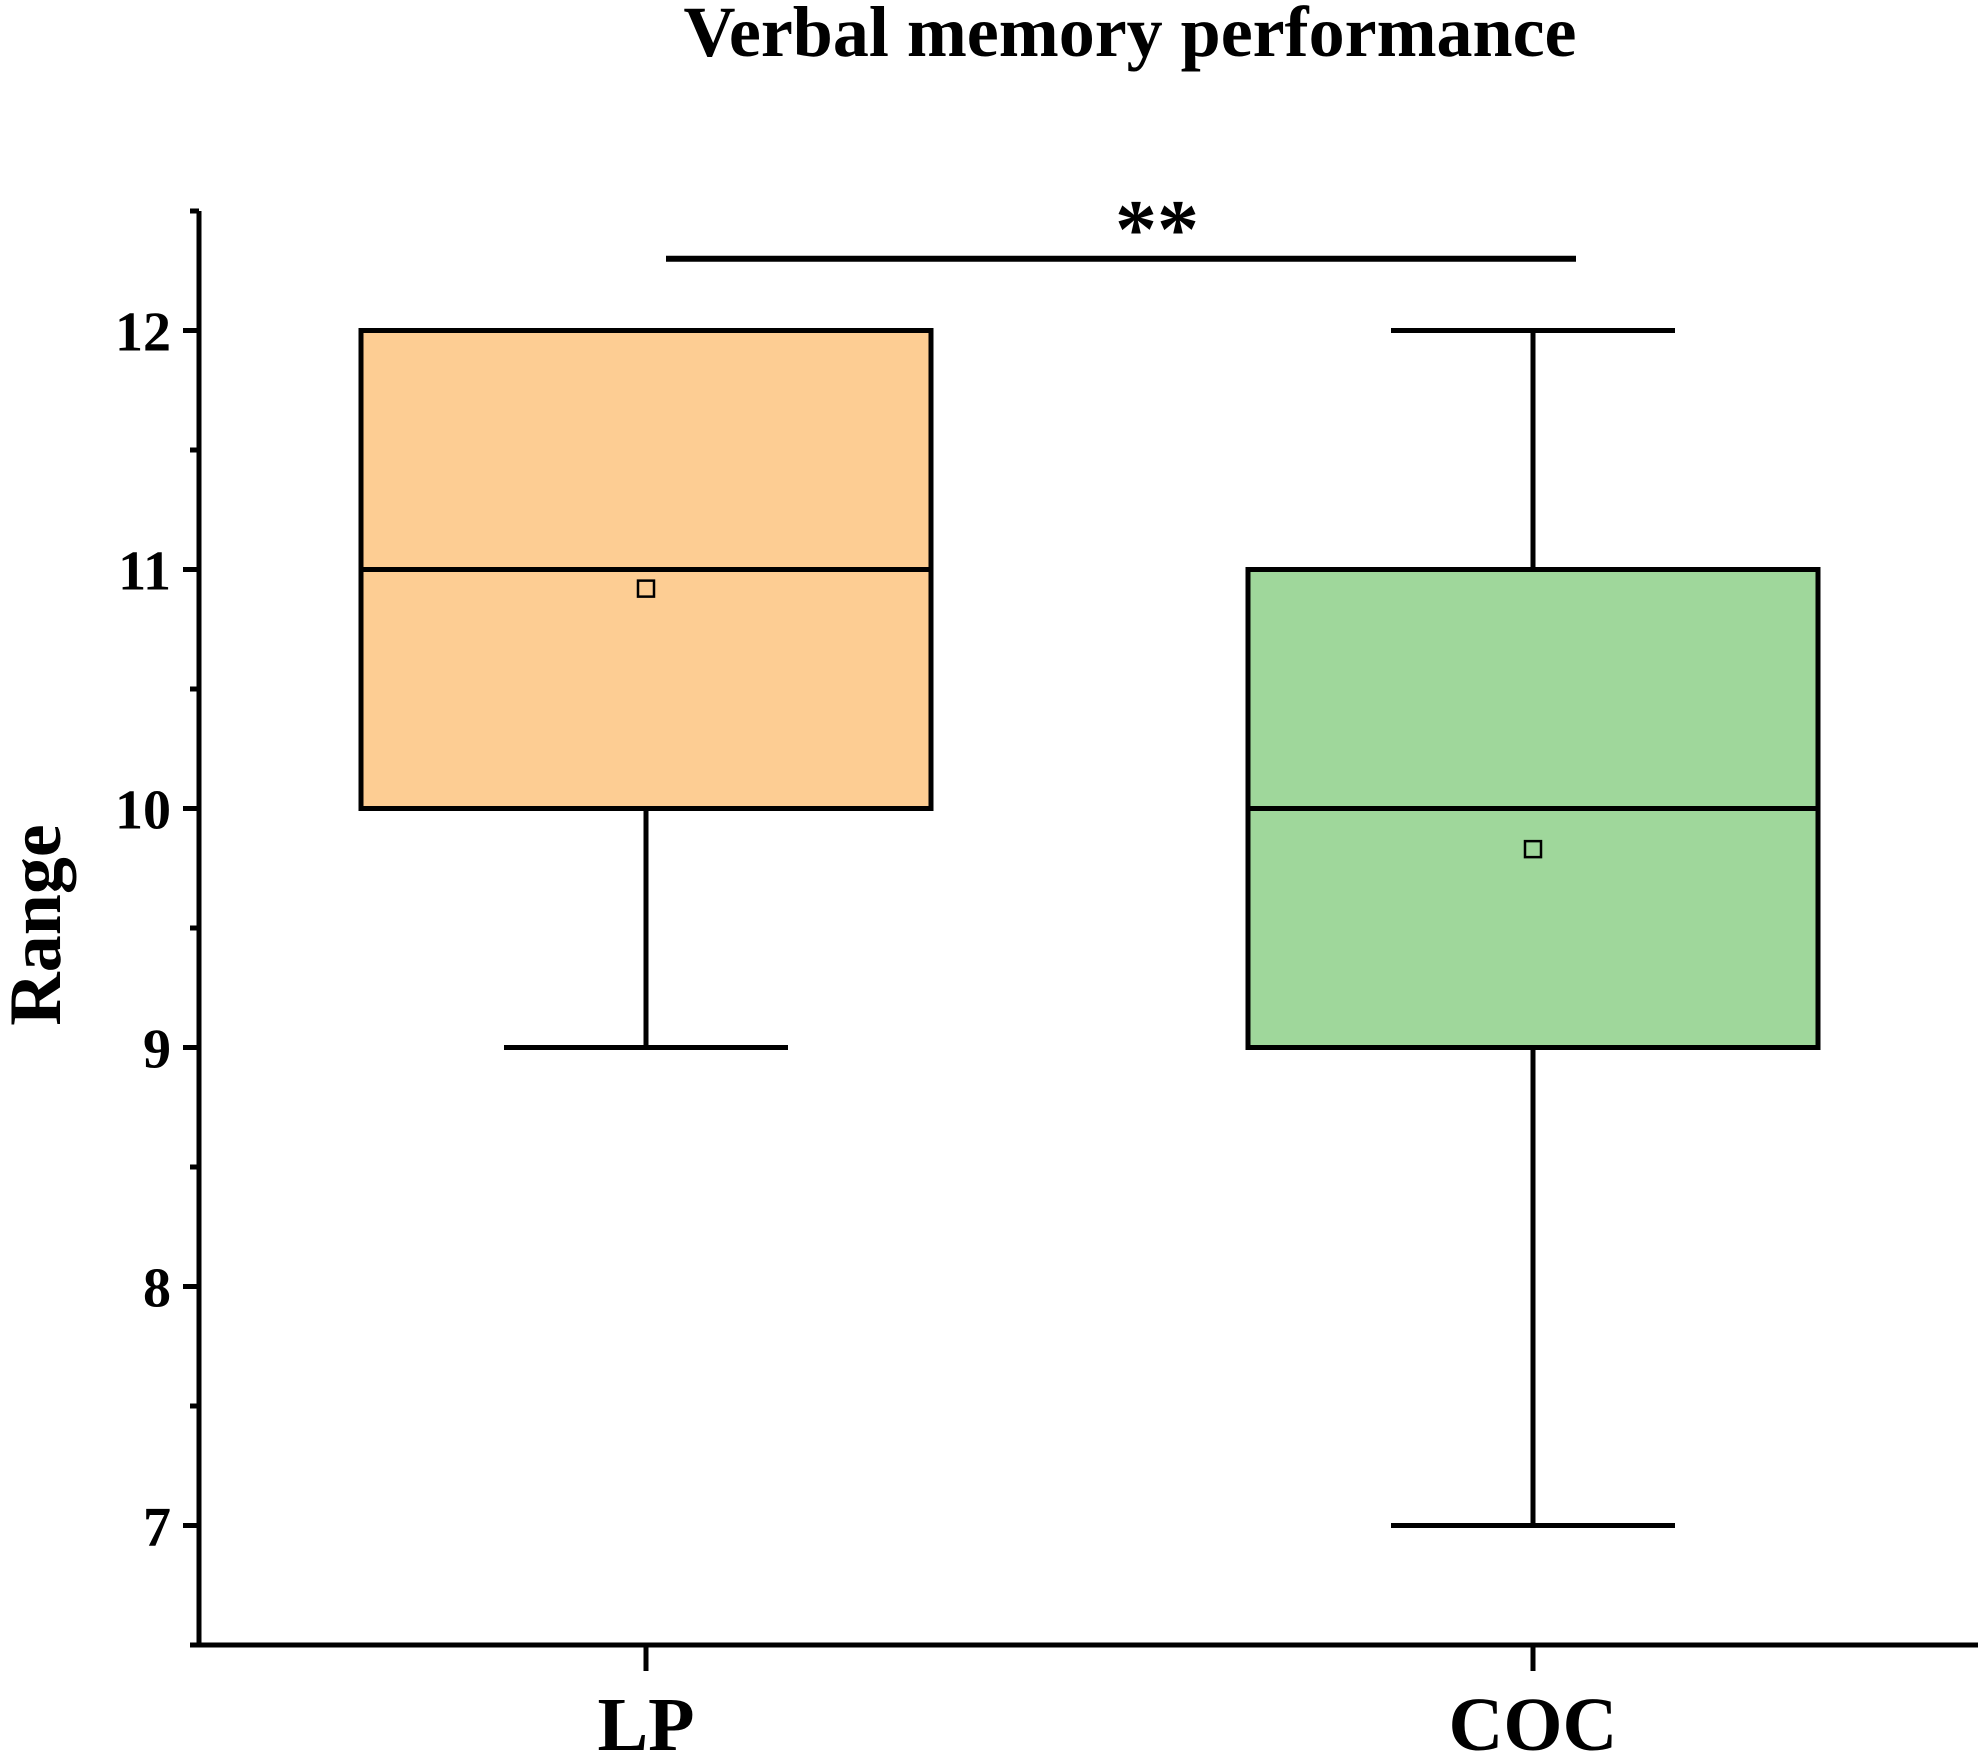 The height and width of the screenshot is (1757, 1983). I want to click on y-tick-label: 8, so click(157, 1289).